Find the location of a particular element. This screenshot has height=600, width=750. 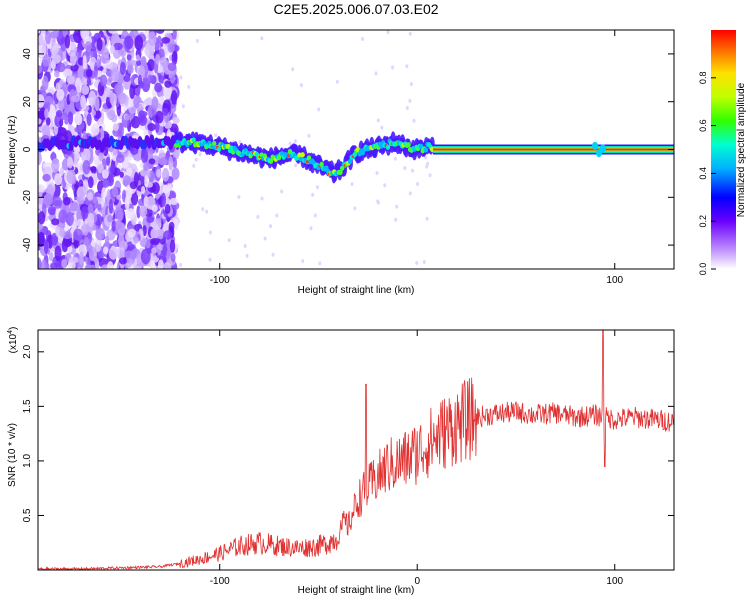

x-tick-label: 100 is located at coordinates (614, 280).